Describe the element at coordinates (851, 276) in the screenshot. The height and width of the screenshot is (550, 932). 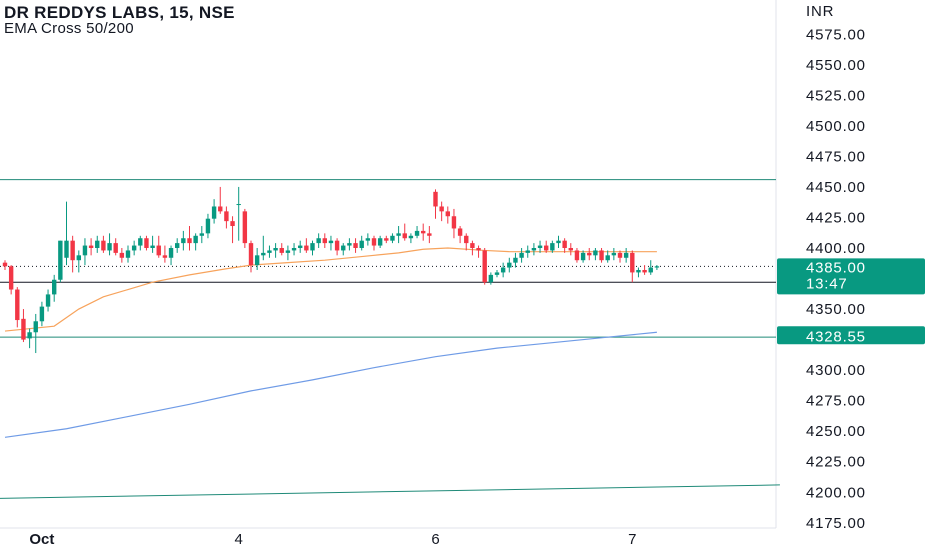
I see `last-price-tag` at that location.